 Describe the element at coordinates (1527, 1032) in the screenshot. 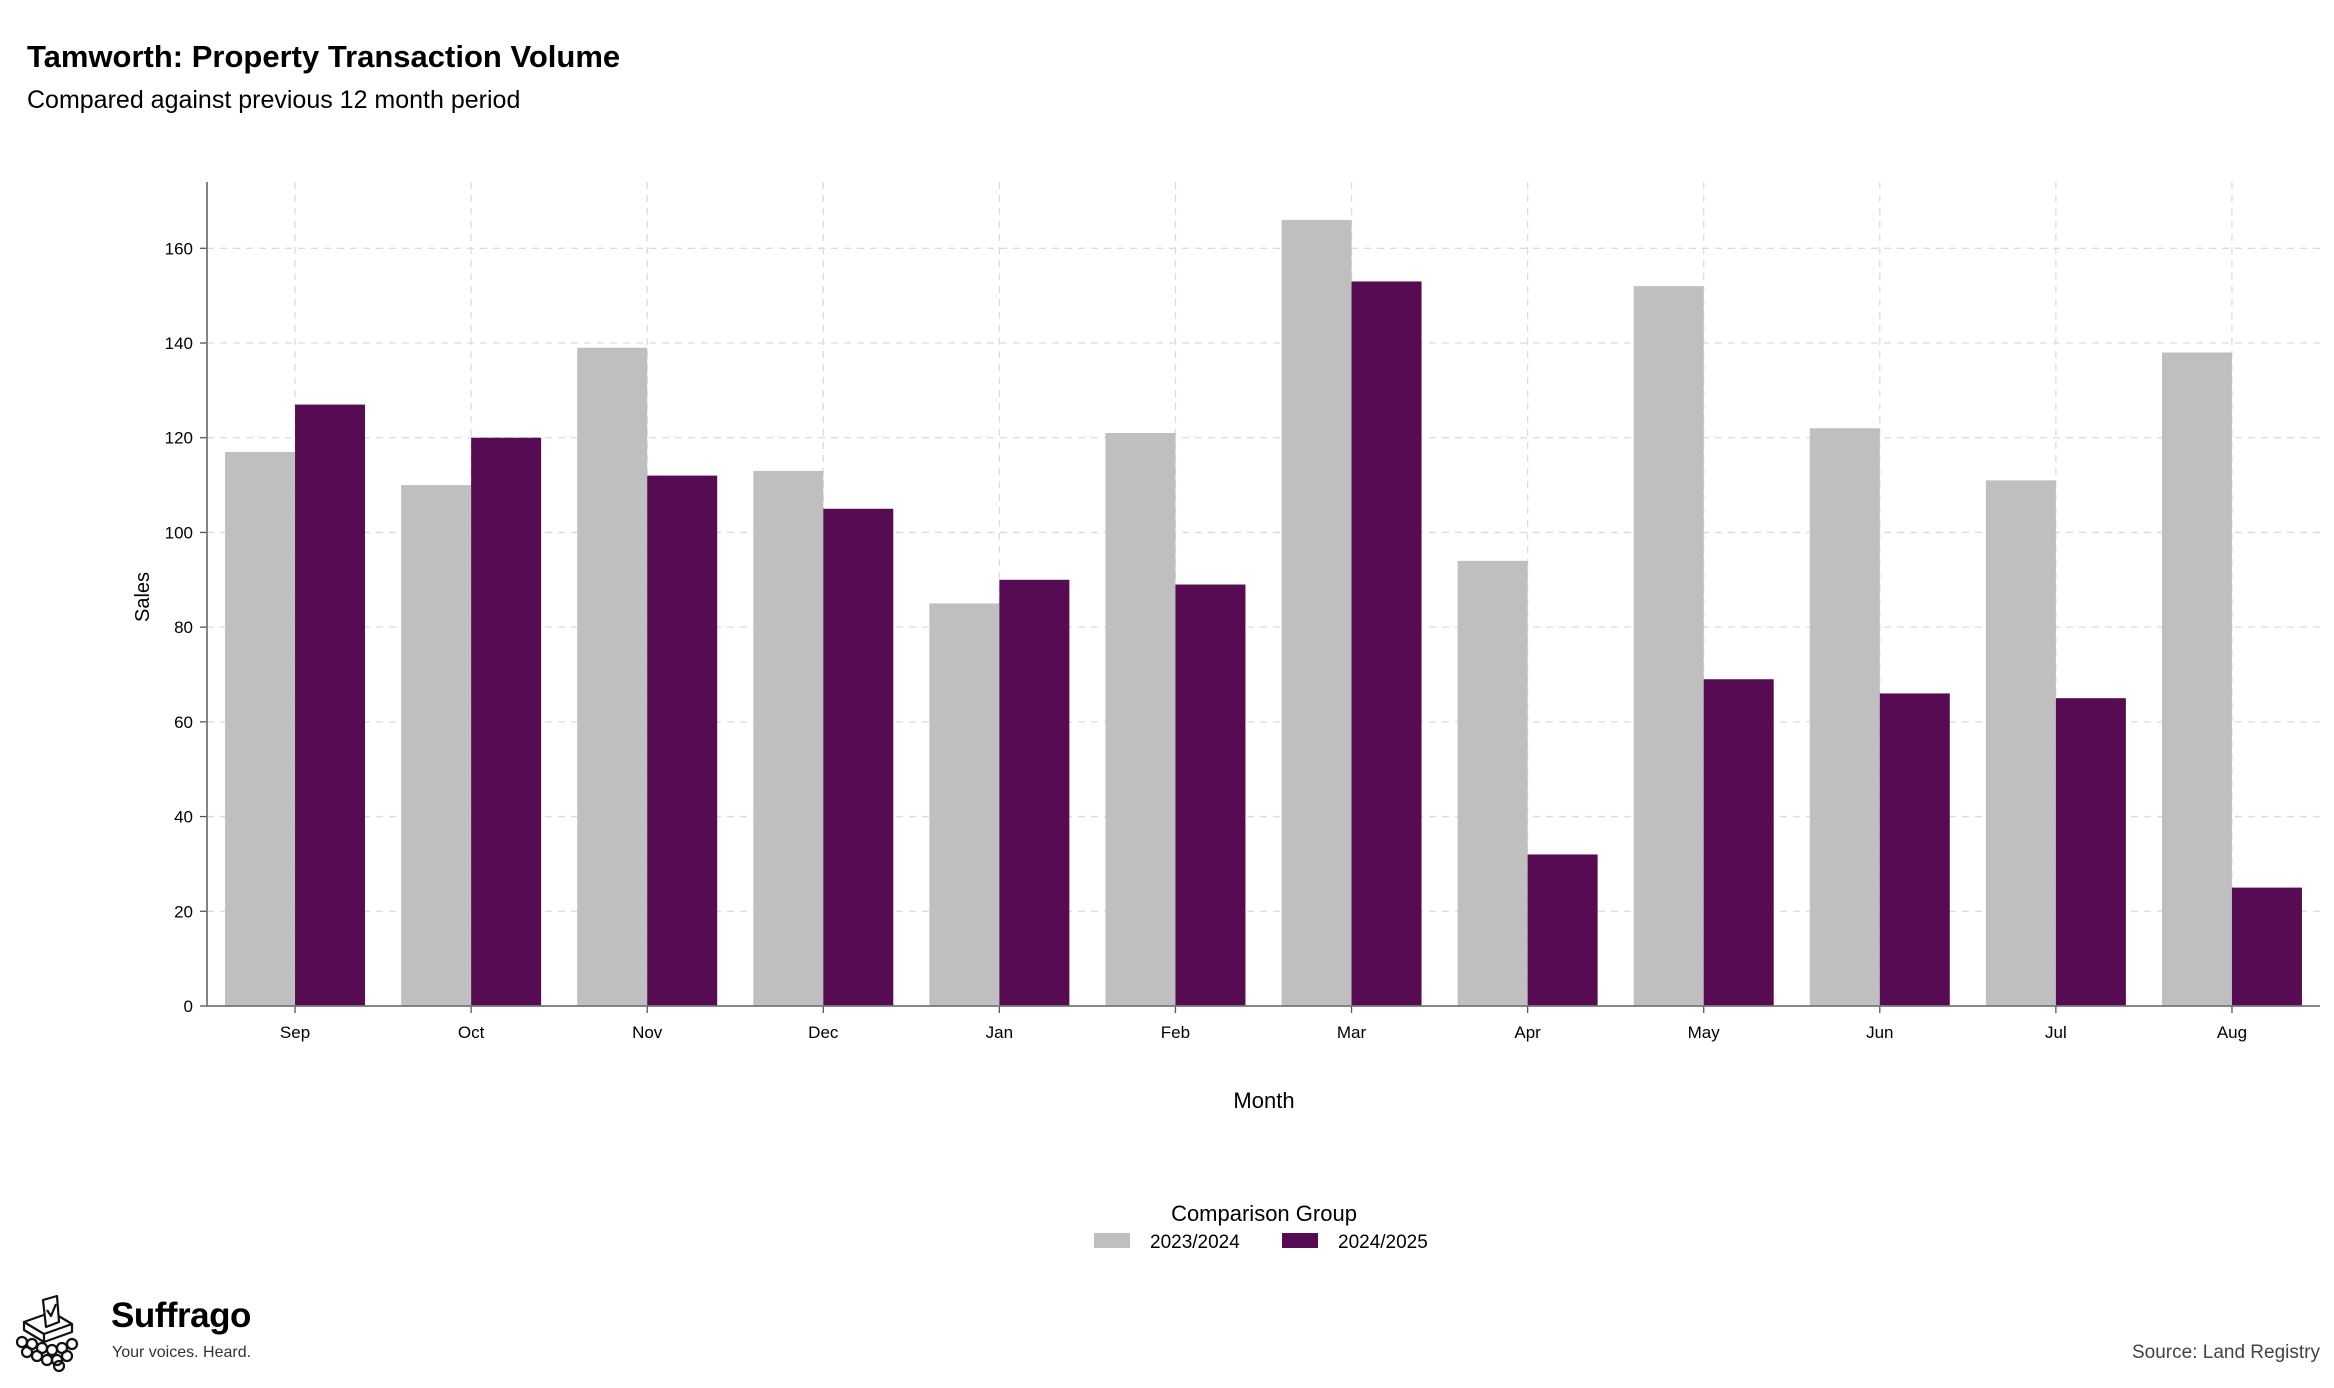

I see `x-tick-label: Apr` at that location.